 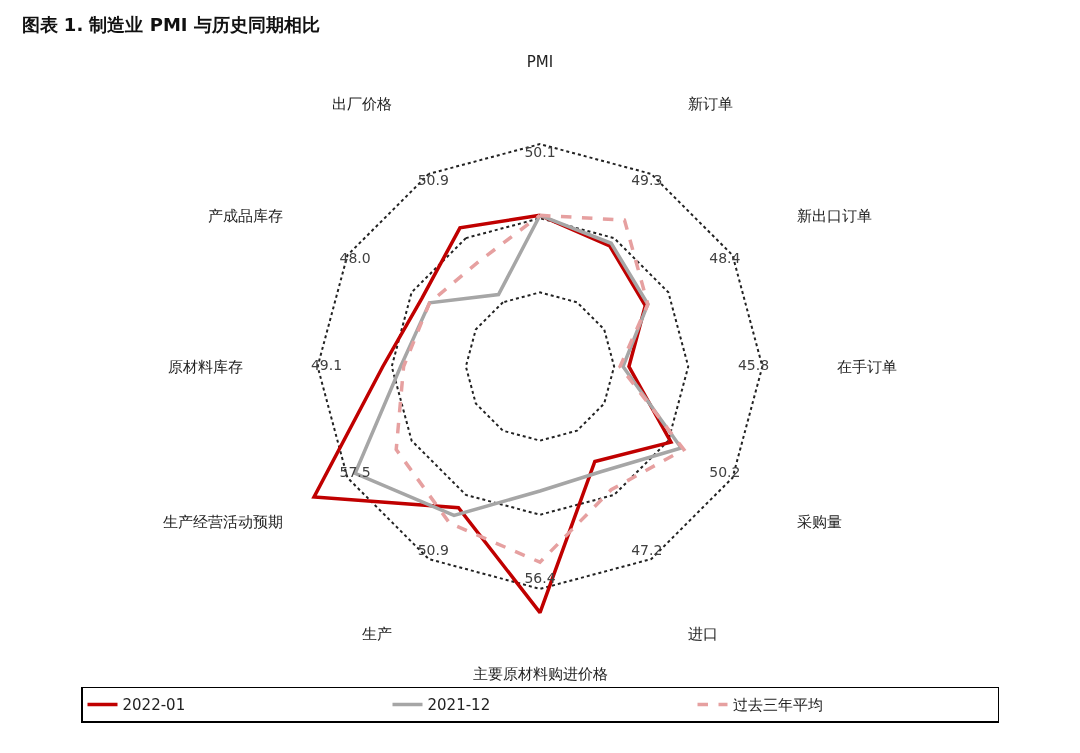 What do you see at coordinates (376, 634) in the screenshot?
I see `spoke-label: 生产` at bounding box center [376, 634].